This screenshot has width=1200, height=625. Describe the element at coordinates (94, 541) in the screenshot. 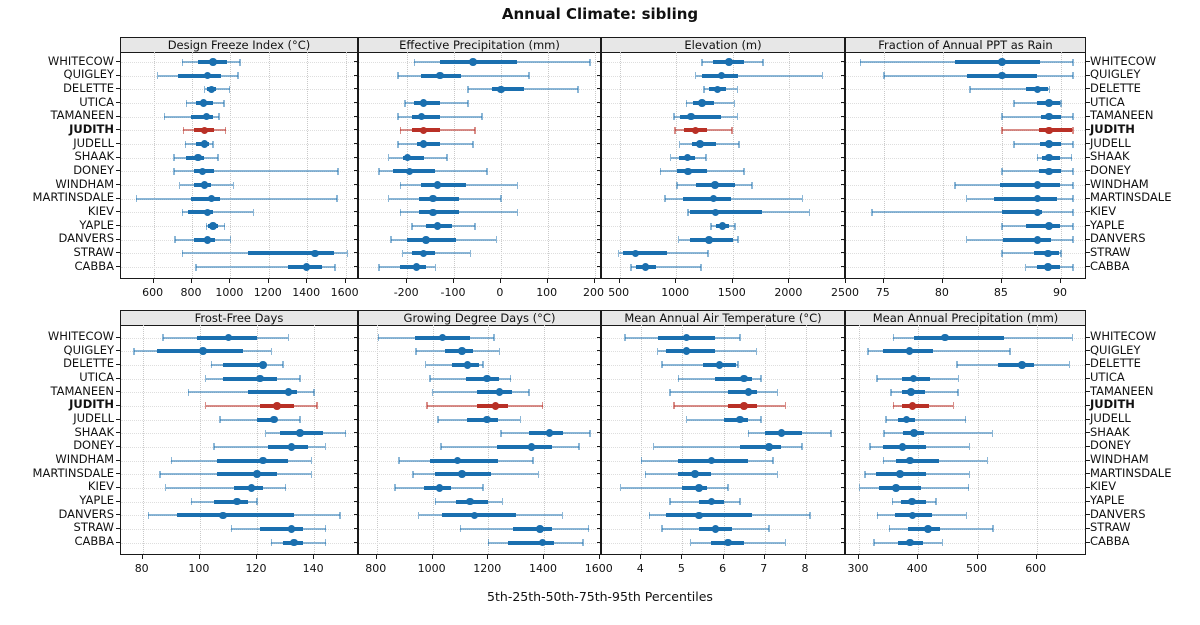

I see `station-label-left-cabba: CABBA` at that location.